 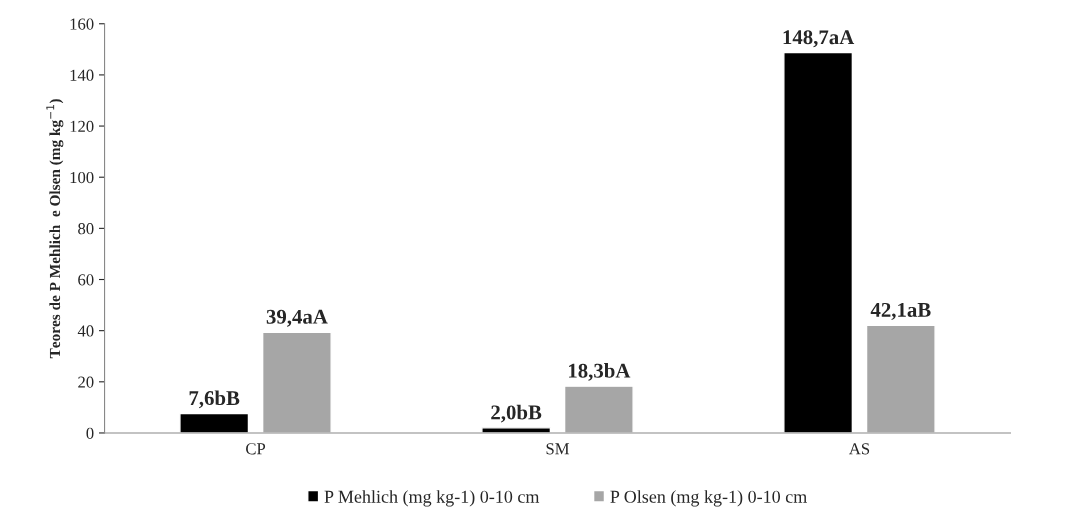 What do you see at coordinates (900, 311) in the screenshot?
I see `data-label: 42,1aB` at bounding box center [900, 311].